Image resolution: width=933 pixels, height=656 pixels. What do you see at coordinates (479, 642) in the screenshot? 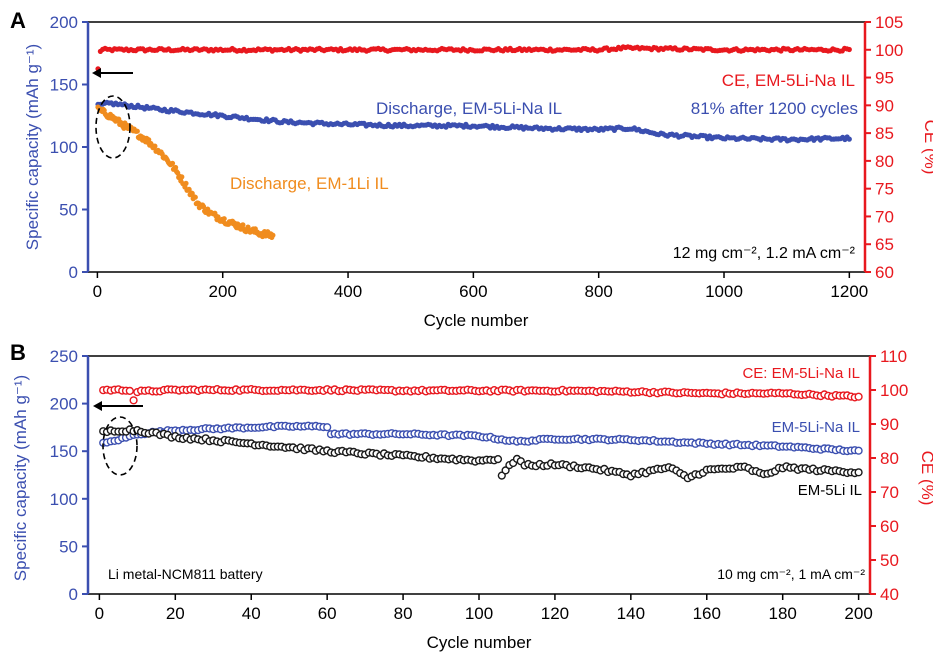
I see `panel-b-x-axis-label: Cycle number` at bounding box center [479, 642].